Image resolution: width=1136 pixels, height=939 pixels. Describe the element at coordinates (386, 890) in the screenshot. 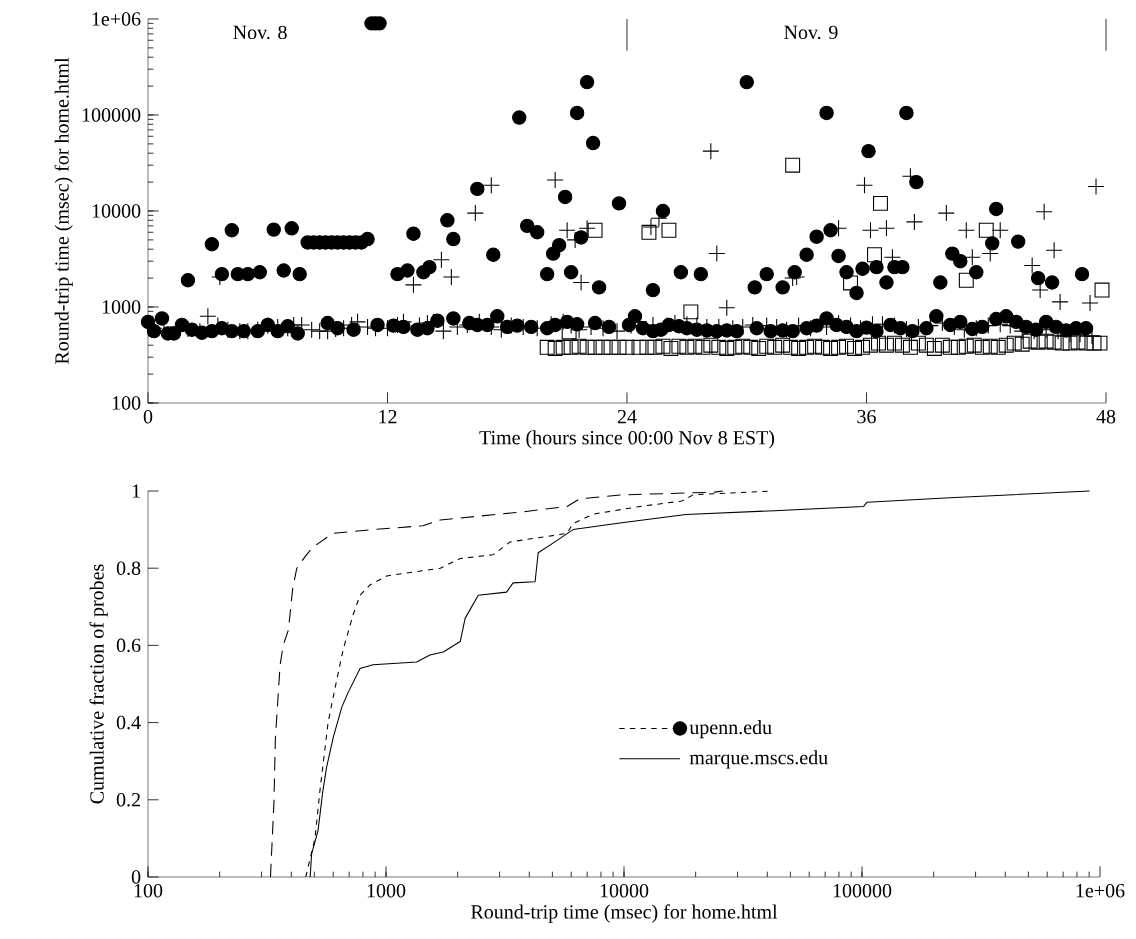

I see `x-tick-label: 1000` at that location.